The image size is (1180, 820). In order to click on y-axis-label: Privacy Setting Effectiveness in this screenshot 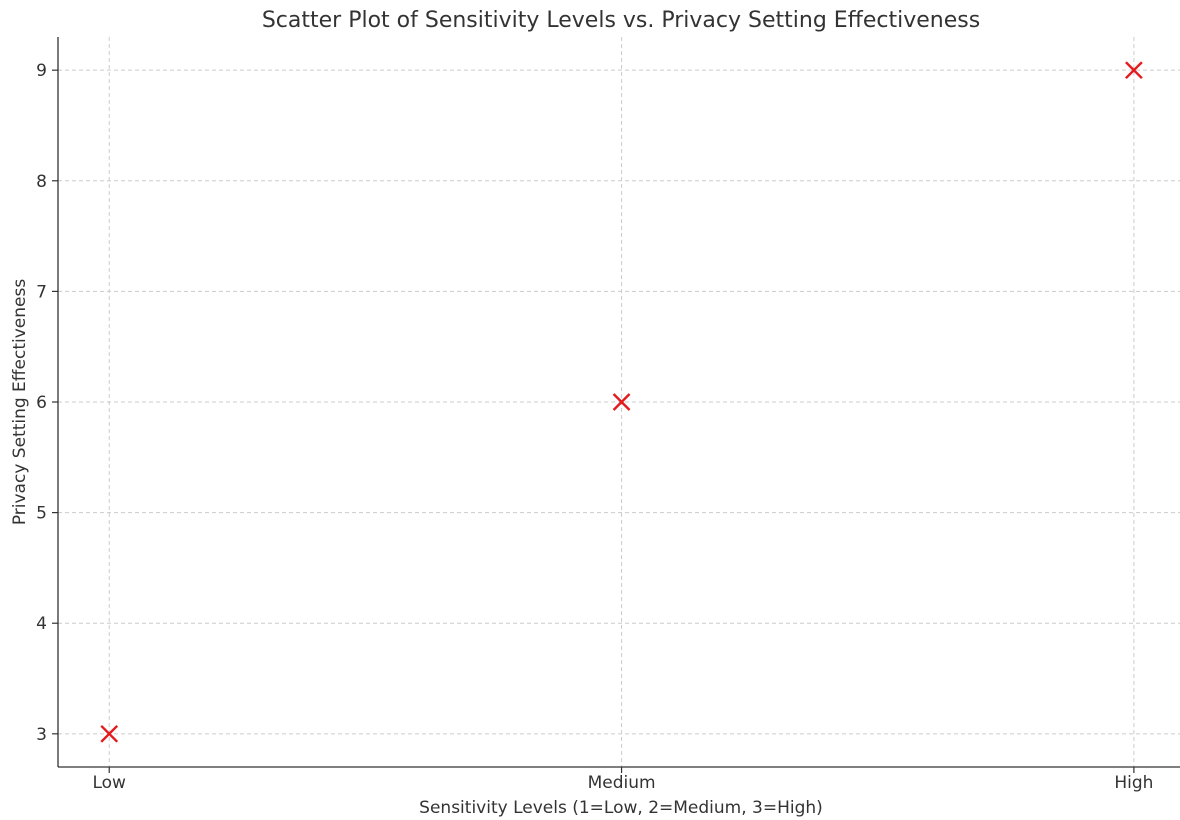, I will do `click(20, 402)`.